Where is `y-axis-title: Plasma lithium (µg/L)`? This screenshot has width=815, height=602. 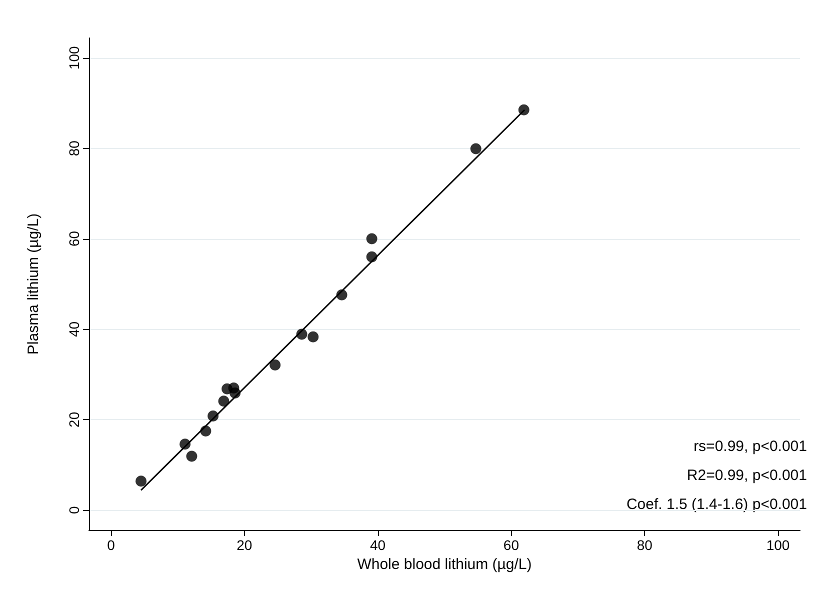
y-axis-title: Plasma lithium (µg/L) is located at coordinates (33, 284).